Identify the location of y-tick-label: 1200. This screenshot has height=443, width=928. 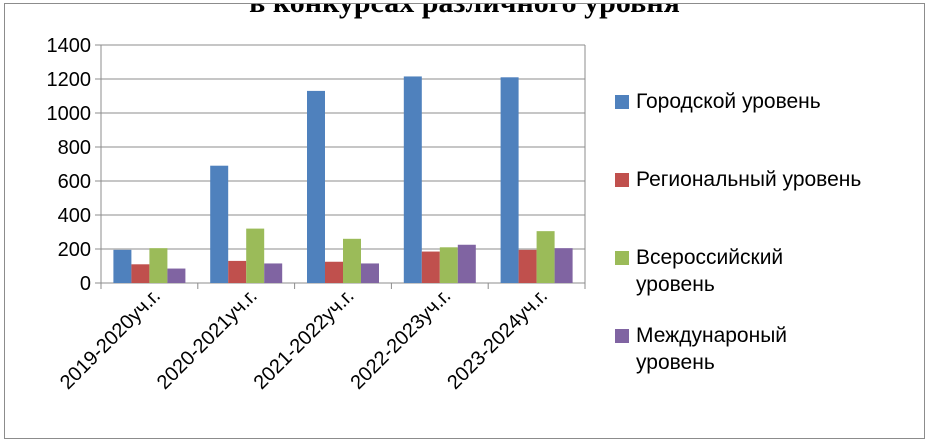
(69, 80).